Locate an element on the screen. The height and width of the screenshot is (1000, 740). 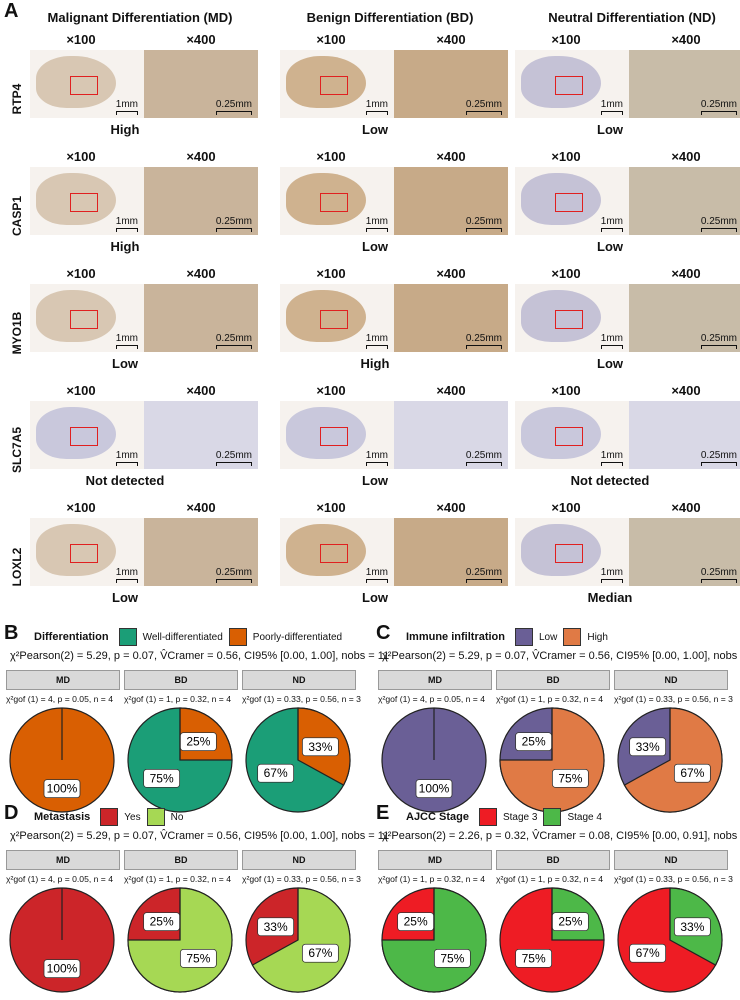
facet-header: MD is located at coordinates (435, 860).